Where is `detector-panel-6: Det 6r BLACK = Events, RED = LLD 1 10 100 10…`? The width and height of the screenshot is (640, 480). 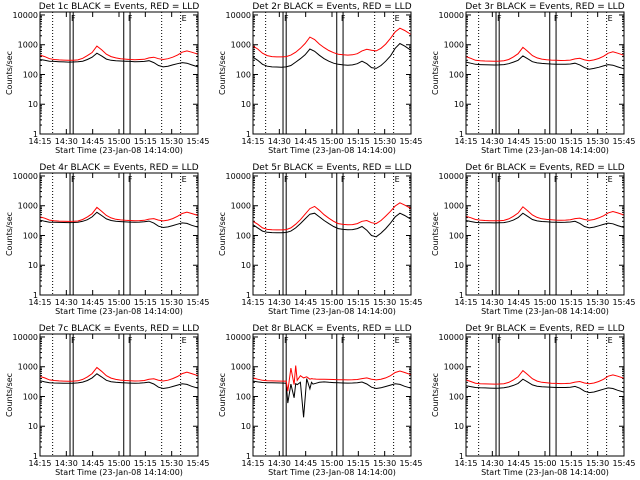
detector-panel-6: Det 6r BLACK = Events, RED = LLD 1 10 100 10… is located at coordinates (533, 239).